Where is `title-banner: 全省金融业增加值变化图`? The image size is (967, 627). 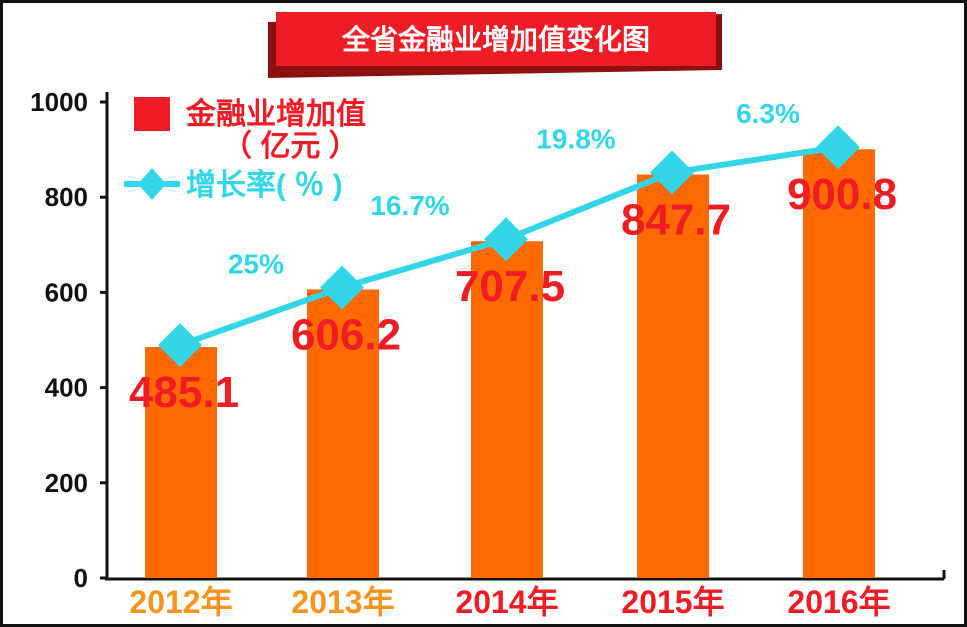
title-banner: 全省金融业增加值变化图 is located at coordinates (495, 45).